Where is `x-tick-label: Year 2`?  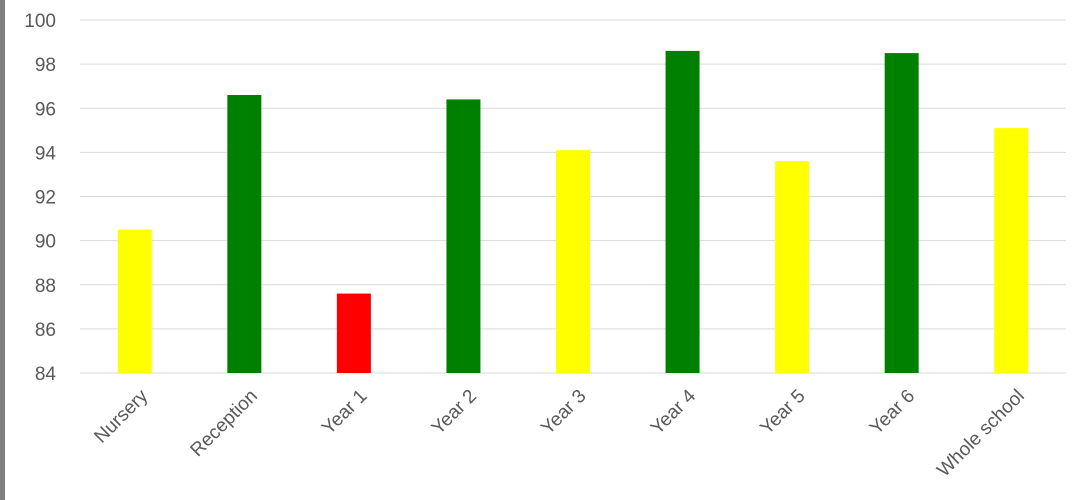
x-tick-label: Year 2 is located at coordinates (454, 412).